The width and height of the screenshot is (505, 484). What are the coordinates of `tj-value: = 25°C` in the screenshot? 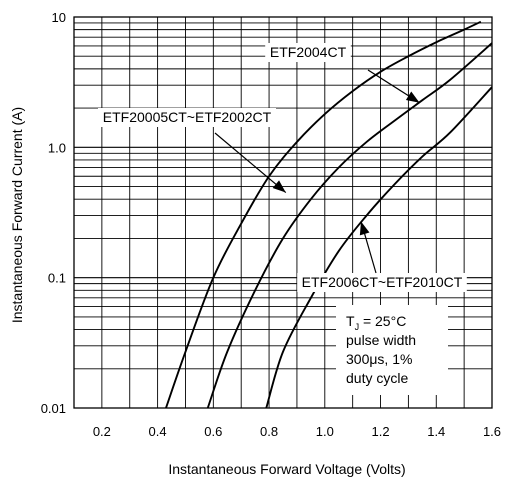 It's located at (382, 321).